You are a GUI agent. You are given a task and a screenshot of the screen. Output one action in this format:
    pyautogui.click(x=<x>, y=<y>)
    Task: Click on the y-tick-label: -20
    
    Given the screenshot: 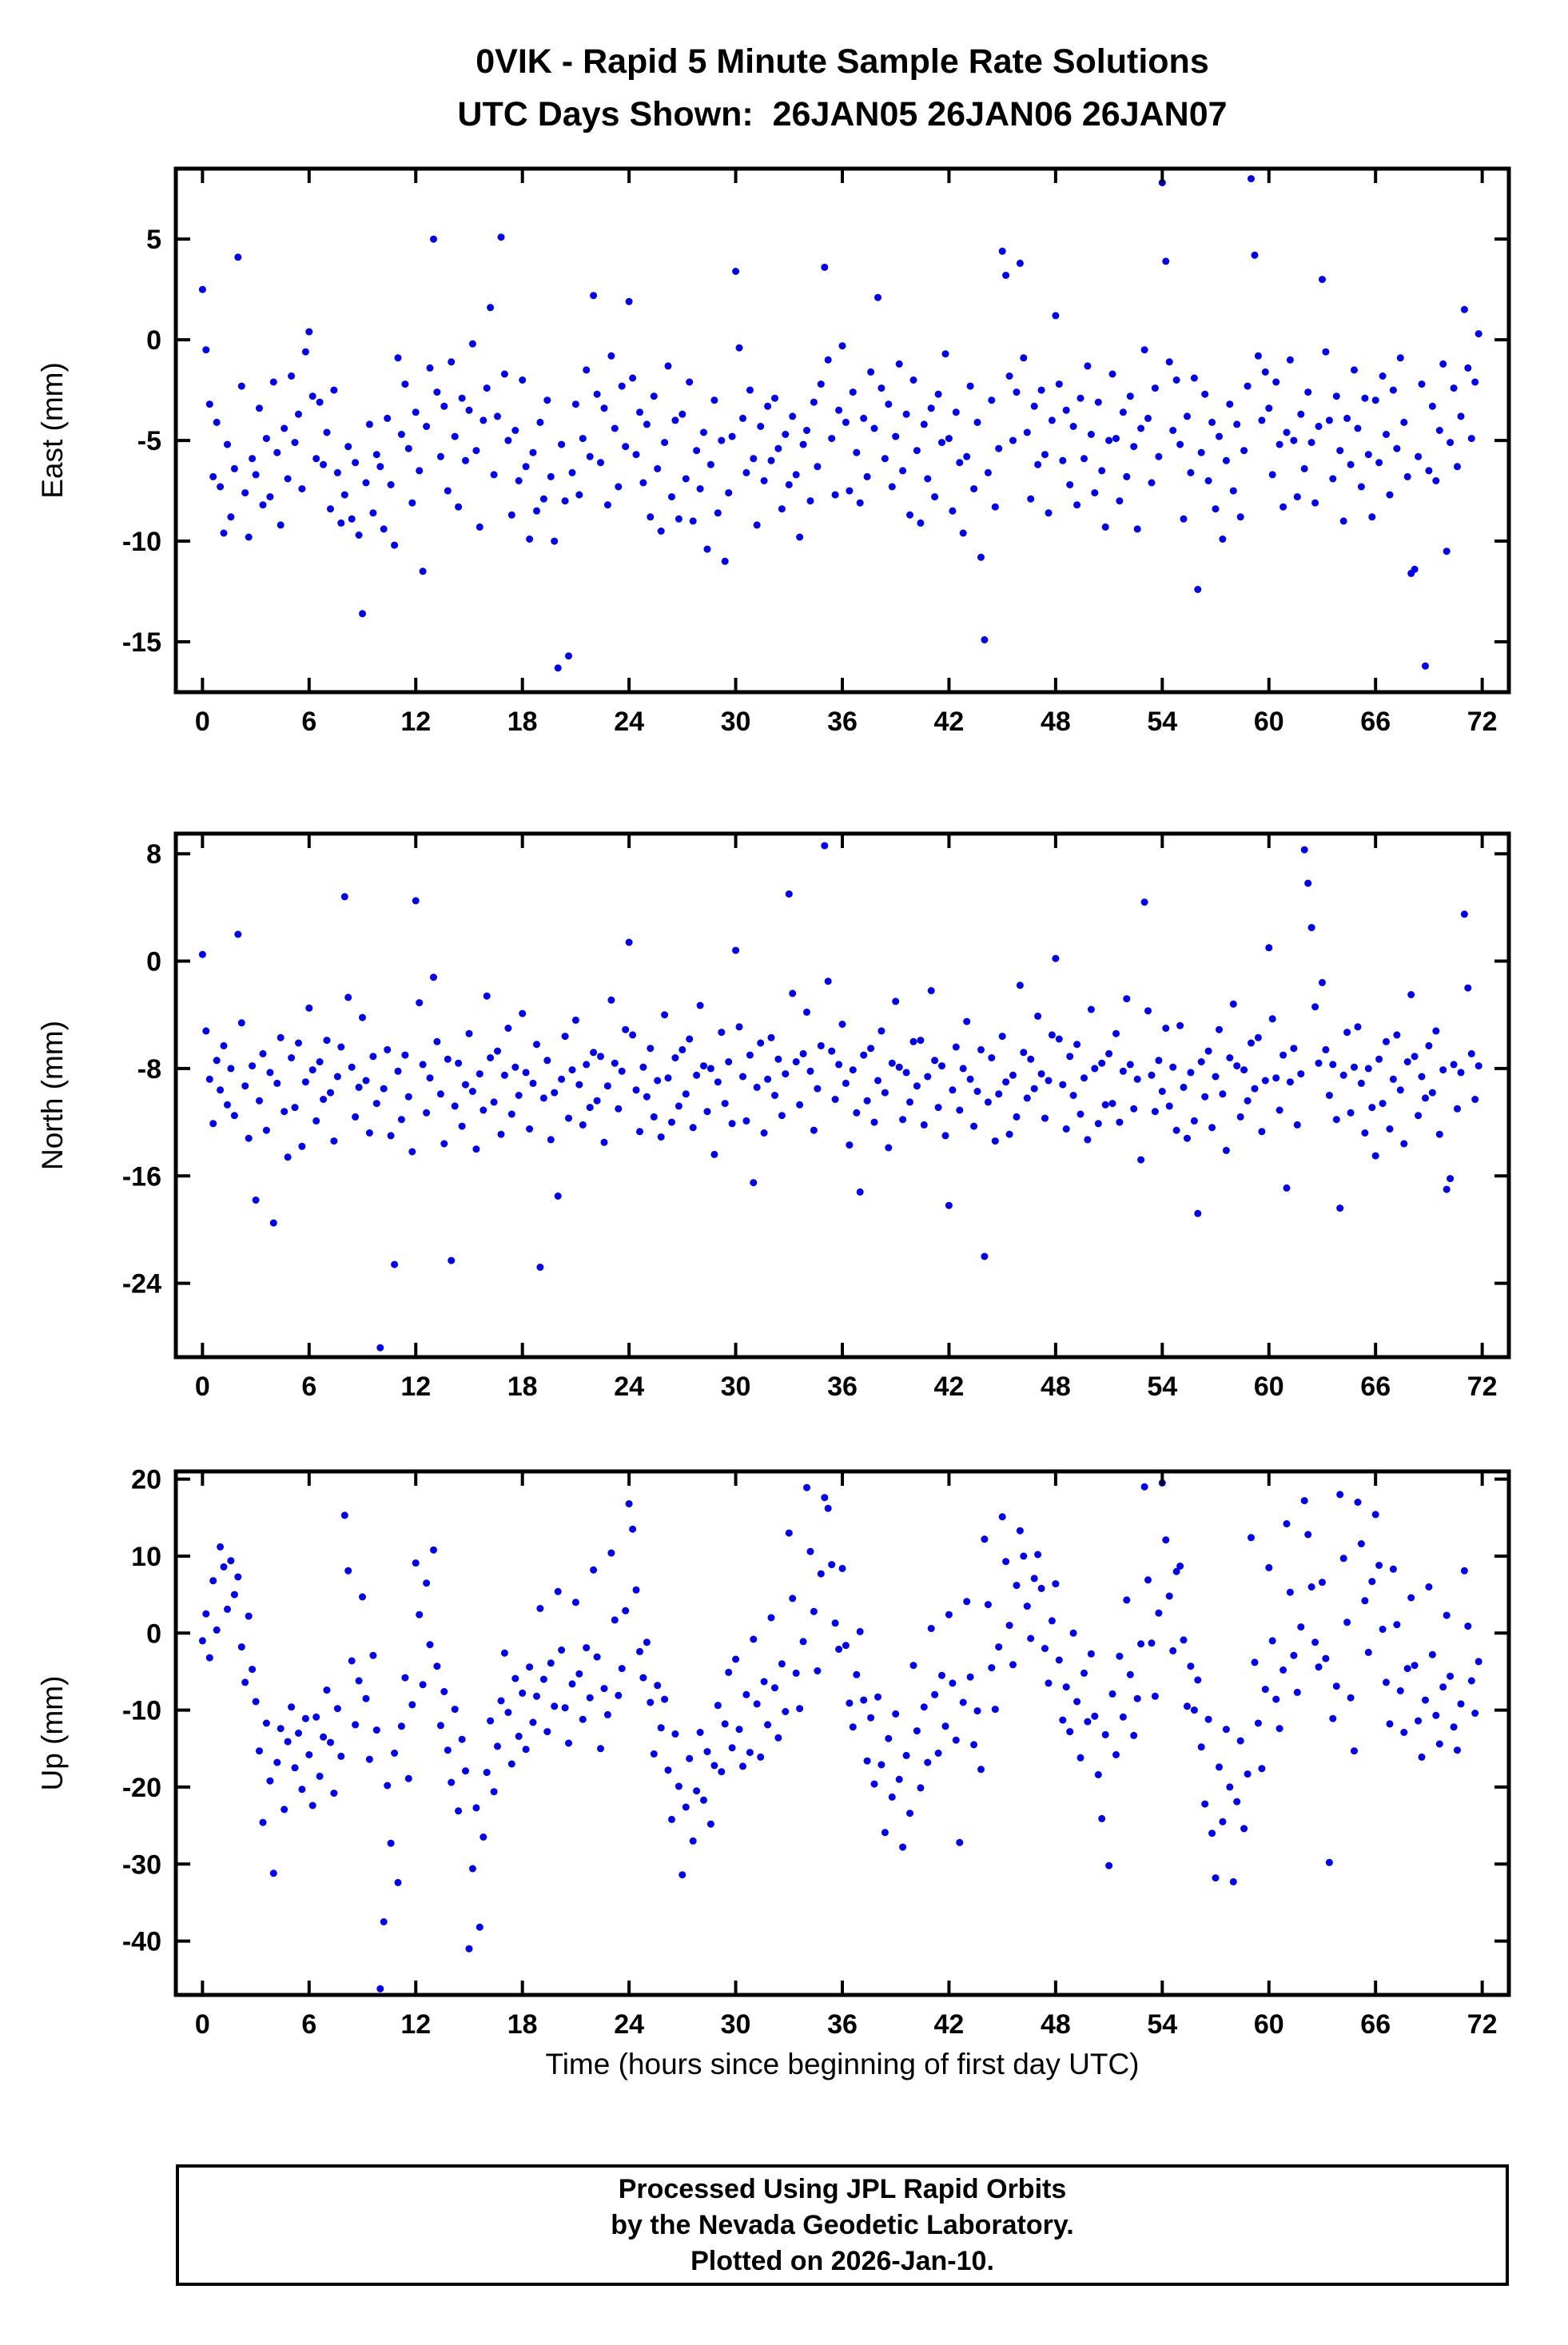 What is the action you would take?
    pyautogui.click(x=141, y=1788)
    